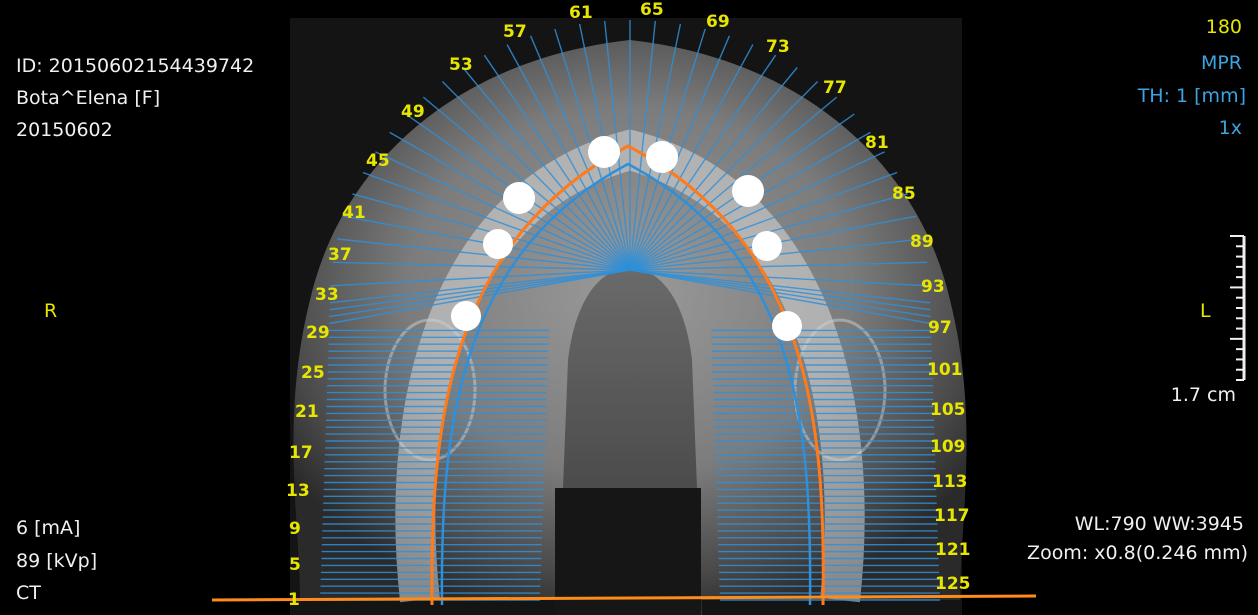  What do you see at coordinates (904, 194) in the screenshot?
I see `slice-number-label: 85` at bounding box center [904, 194].